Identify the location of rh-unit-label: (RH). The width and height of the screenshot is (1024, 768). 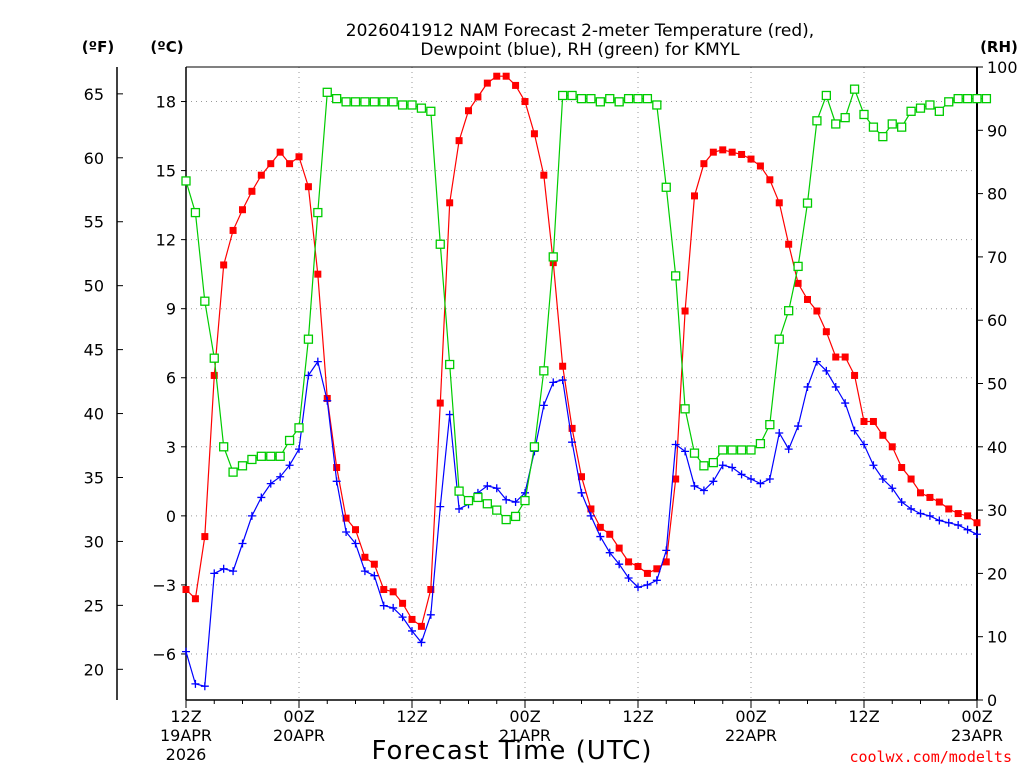
(999, 47).